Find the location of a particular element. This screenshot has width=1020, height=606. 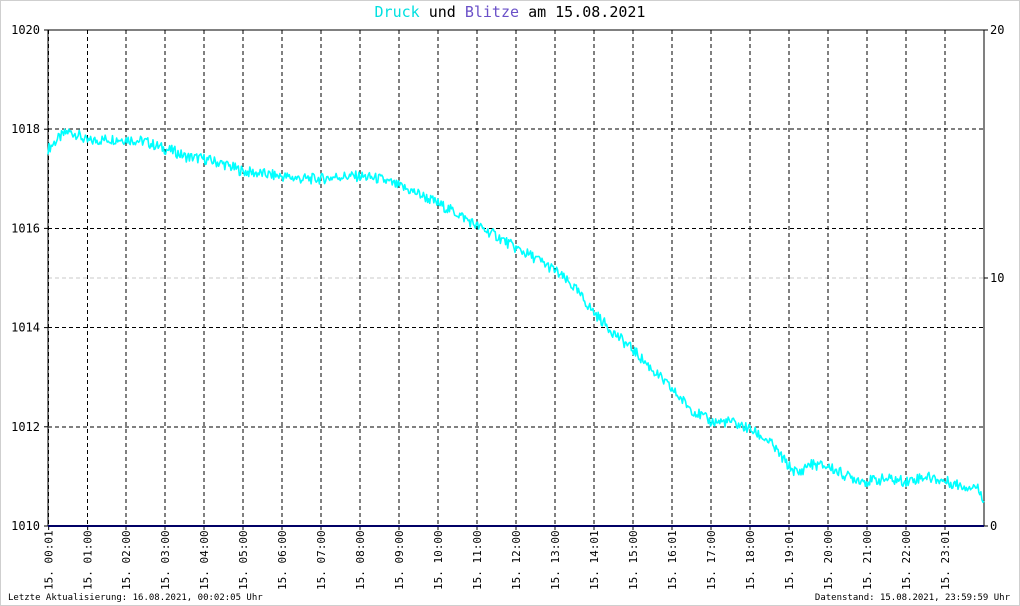

x-tick-label: 15. 02:00 is located at coordinates (126, 560).